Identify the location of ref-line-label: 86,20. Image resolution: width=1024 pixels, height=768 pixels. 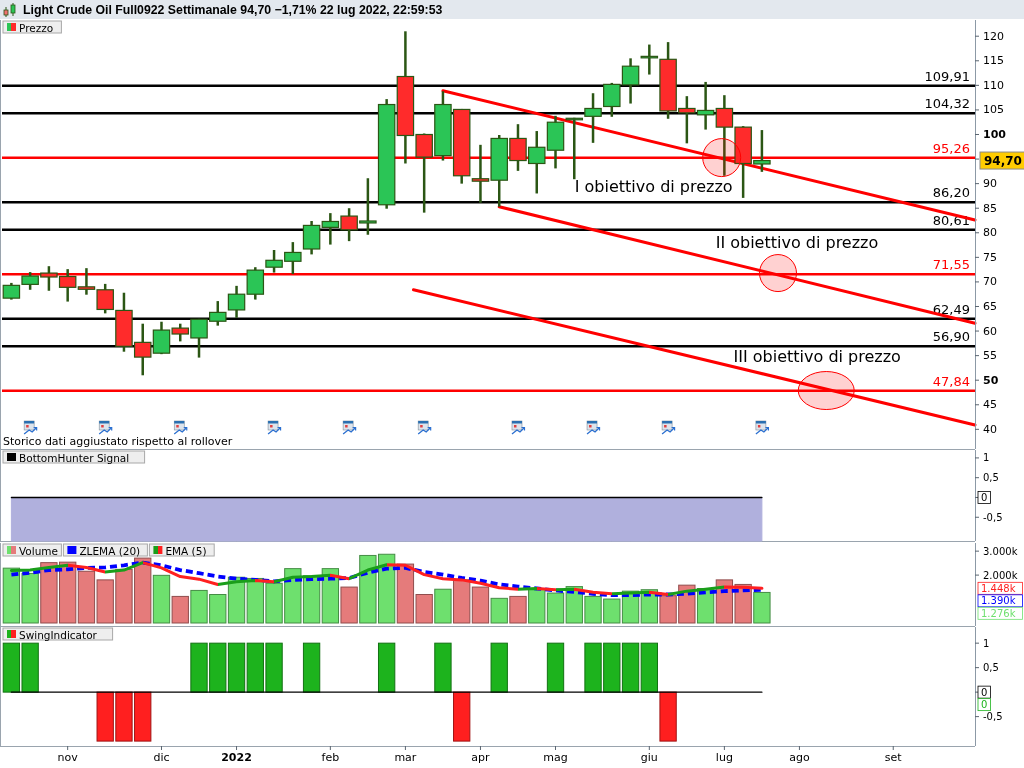
(951, 193).